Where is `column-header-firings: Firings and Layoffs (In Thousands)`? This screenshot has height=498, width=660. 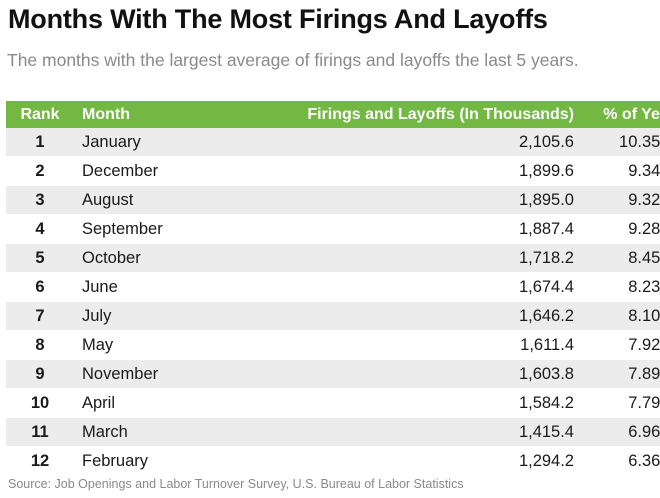
column-header-firings: Firings and Layoffs (In Thousands) is located at coordinates (422, 114).